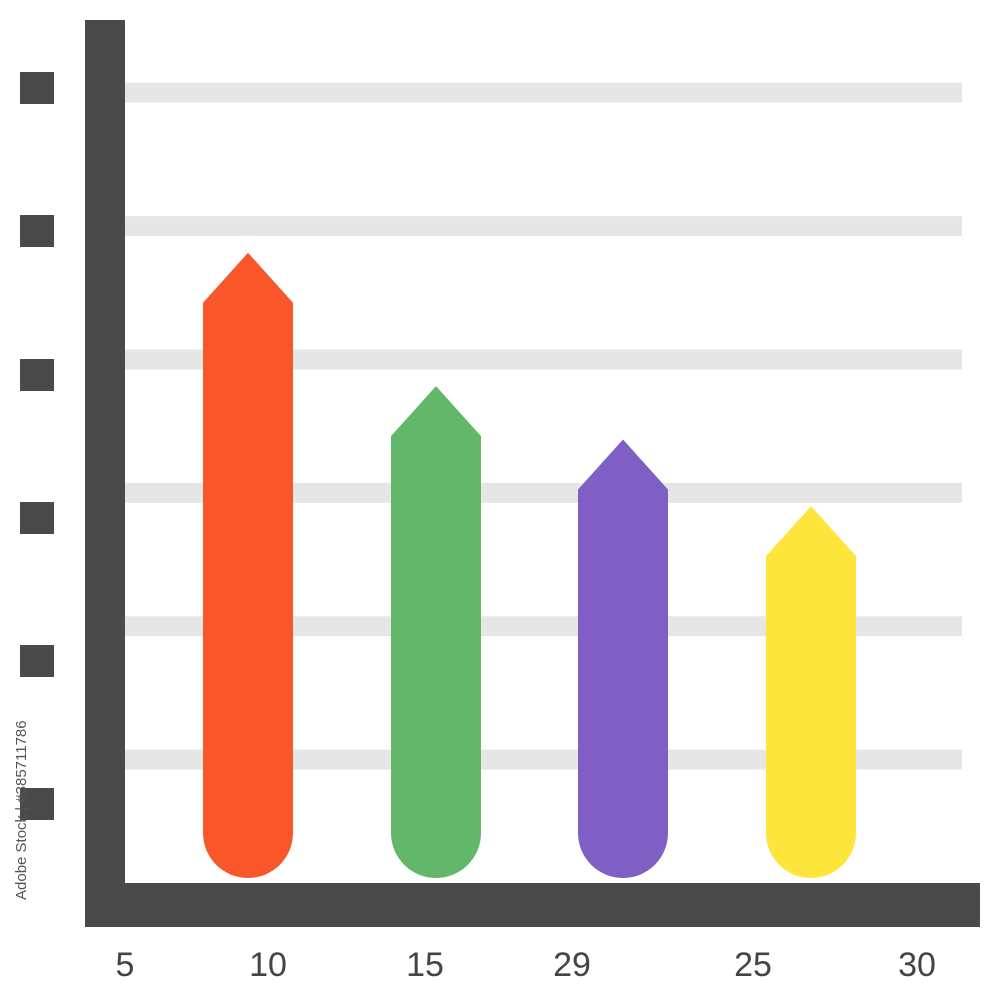 Image resolution: width=1000 pixels, height=1000 pixels. I want to click on watermark: Adobe Stock | #385711786, so click(21, 810).